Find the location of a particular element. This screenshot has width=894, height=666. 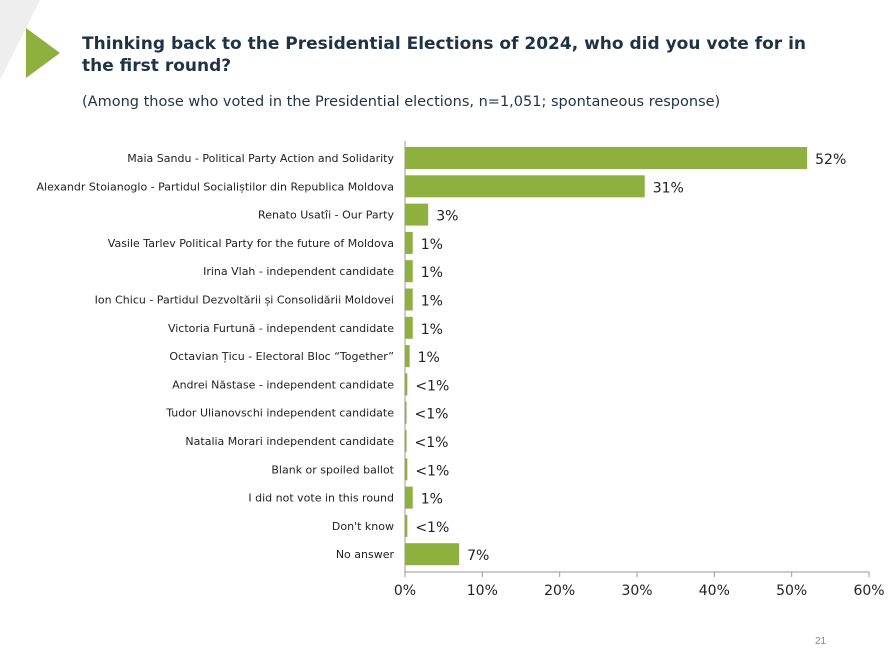

category-label: Victoria Furtună - independent candidate is located at coordinates (281, 328).